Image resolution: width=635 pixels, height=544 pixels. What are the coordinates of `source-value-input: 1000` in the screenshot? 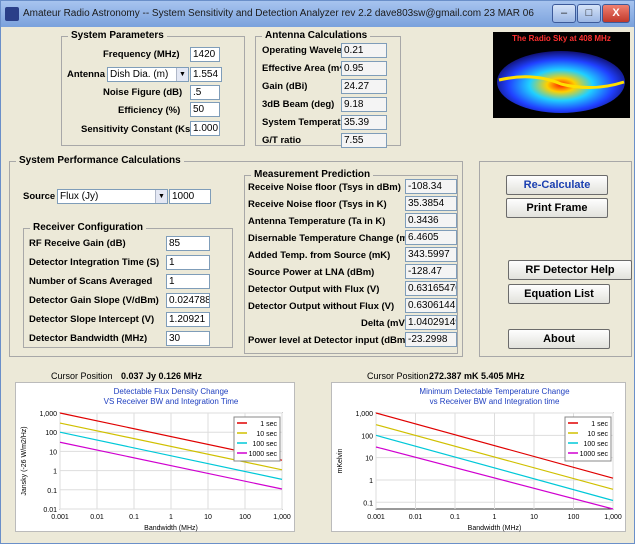 It's located at (190, 196).